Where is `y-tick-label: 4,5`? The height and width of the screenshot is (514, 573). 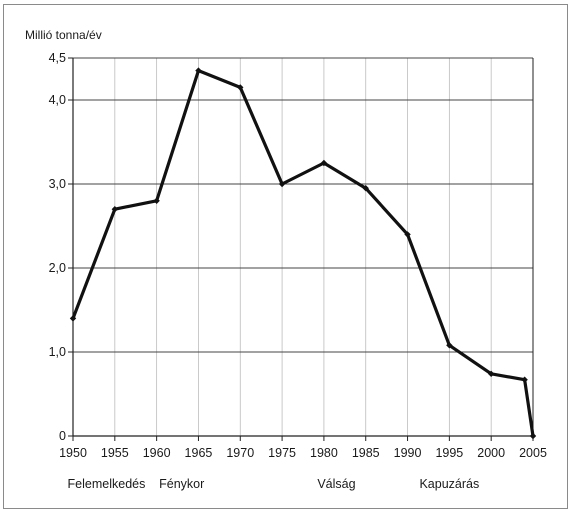 y-tick-label: 4,5 is located at coordinates (57, 58).